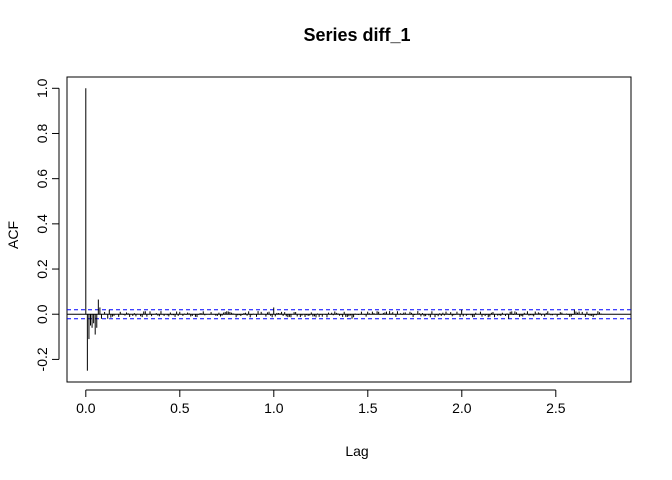 This screenshot has height=480, width=672. What do you see at coordinates (42, 359) in the screenshot?
I see `y-tick-label: -0.2` at bounding box center [42, 359].